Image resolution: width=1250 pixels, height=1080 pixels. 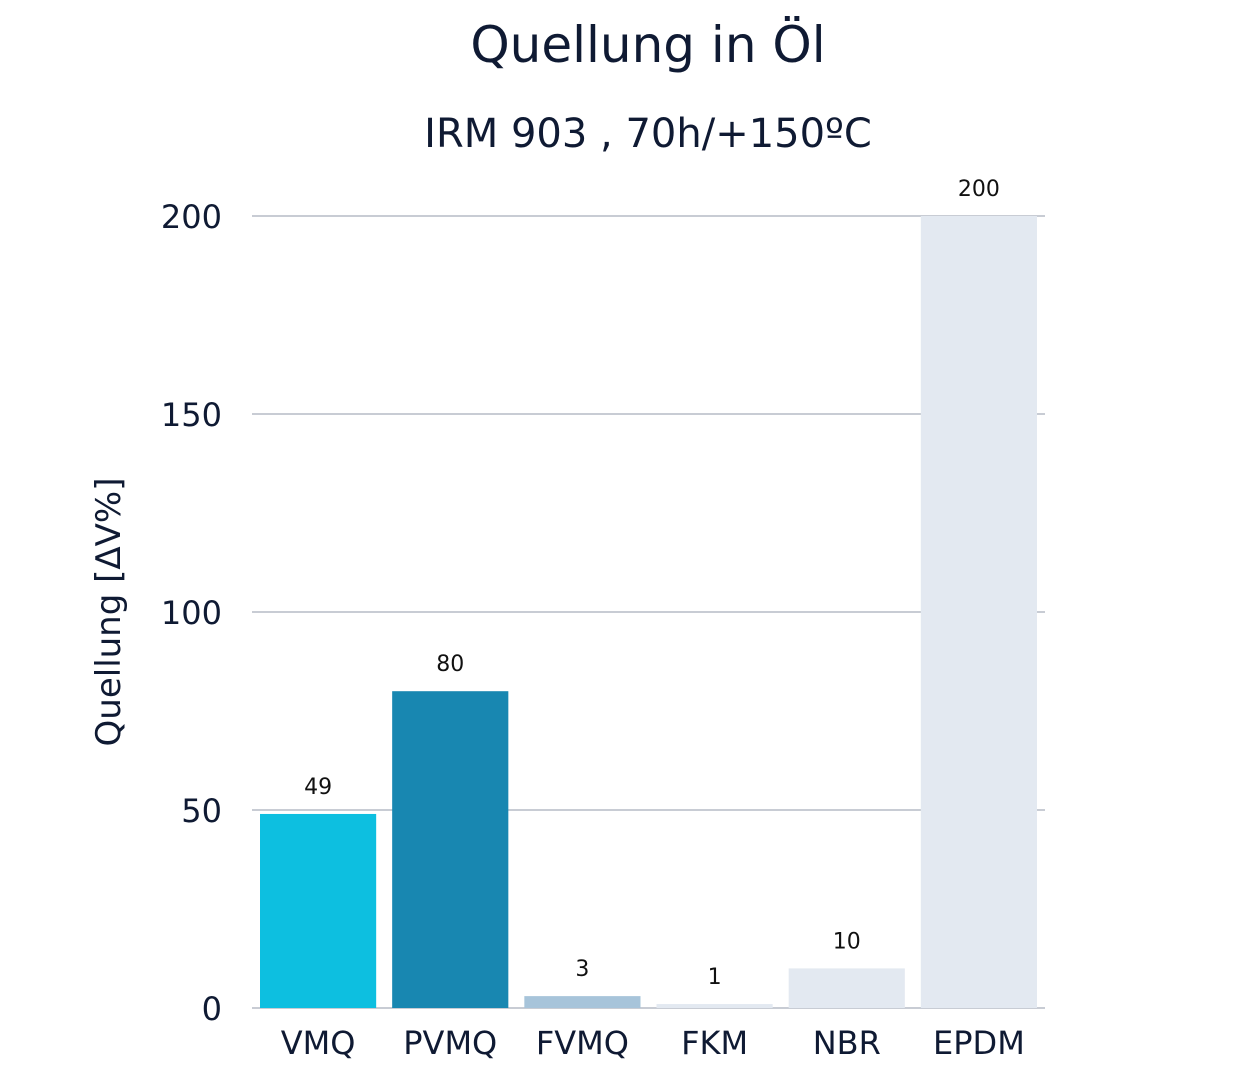 I want to click on chart-title: Quellung in Öl, so click(x=647, y=45).